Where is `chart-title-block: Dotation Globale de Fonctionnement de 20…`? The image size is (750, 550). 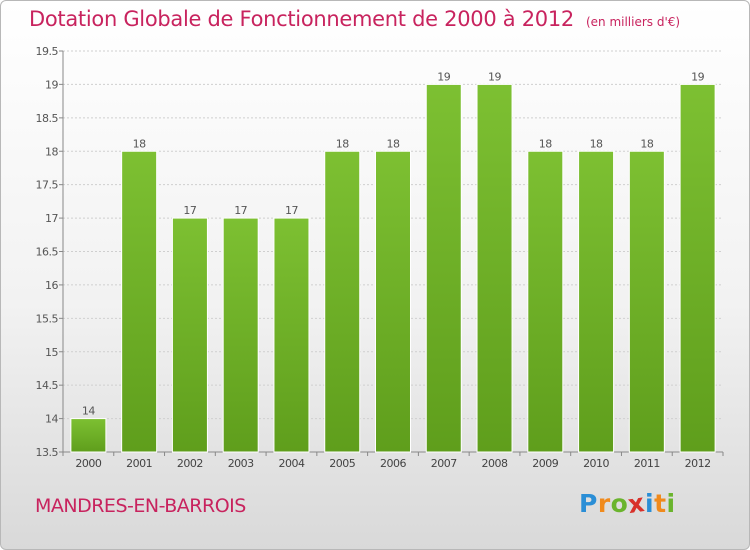
chart-title-block: Dotation Globale de Fonctionnement de 20… is located at coordinates (354, 19).